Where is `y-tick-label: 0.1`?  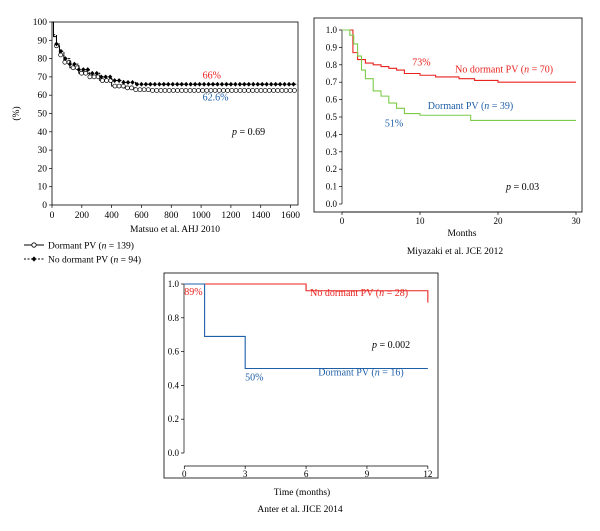
y-tick-label: 0.1 is located at coordinates (331, 187).